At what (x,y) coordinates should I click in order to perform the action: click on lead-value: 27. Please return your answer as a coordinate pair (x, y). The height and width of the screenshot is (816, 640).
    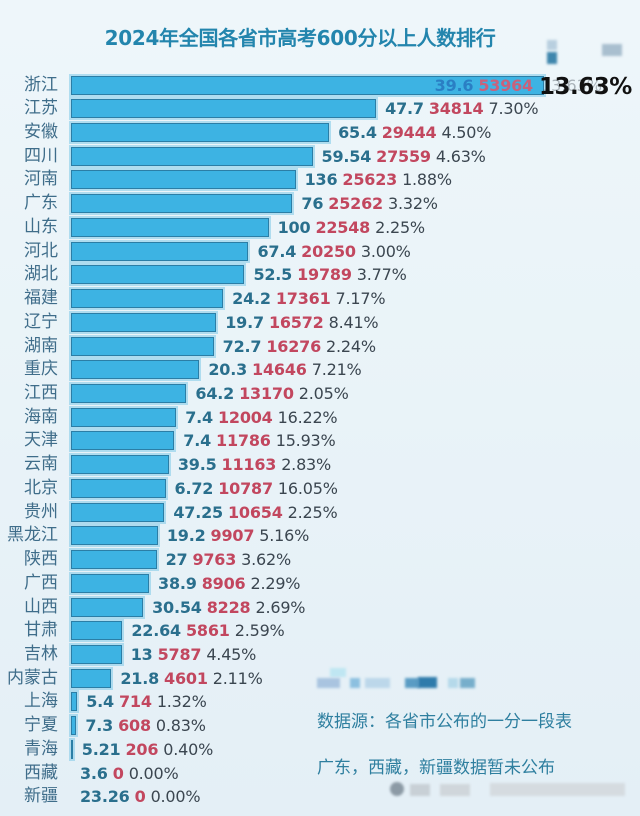
    Looking at the image, I should click on (176, 560).